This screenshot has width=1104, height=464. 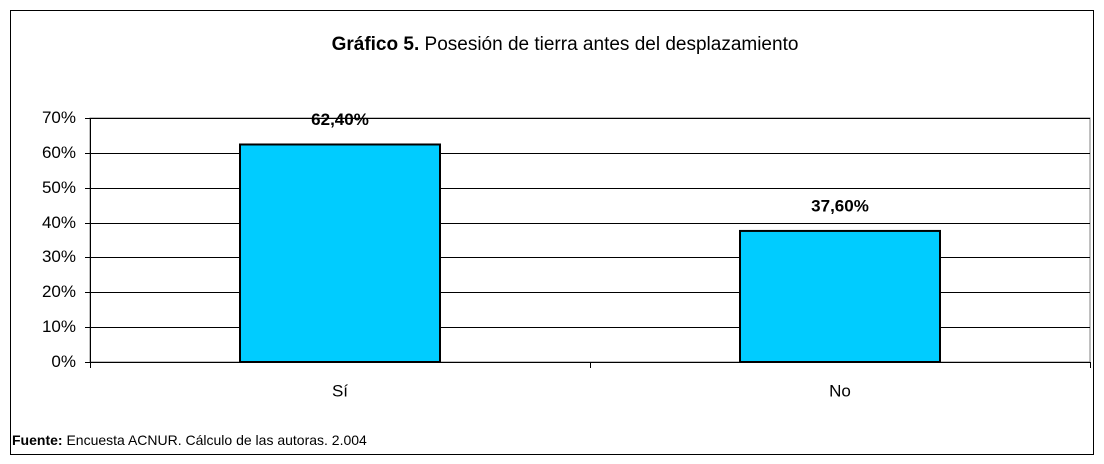 What do you see at coordinates (340, 390) in the screenshot?
I see `x-tick-label: Sí` at bounding box center [340, 390].